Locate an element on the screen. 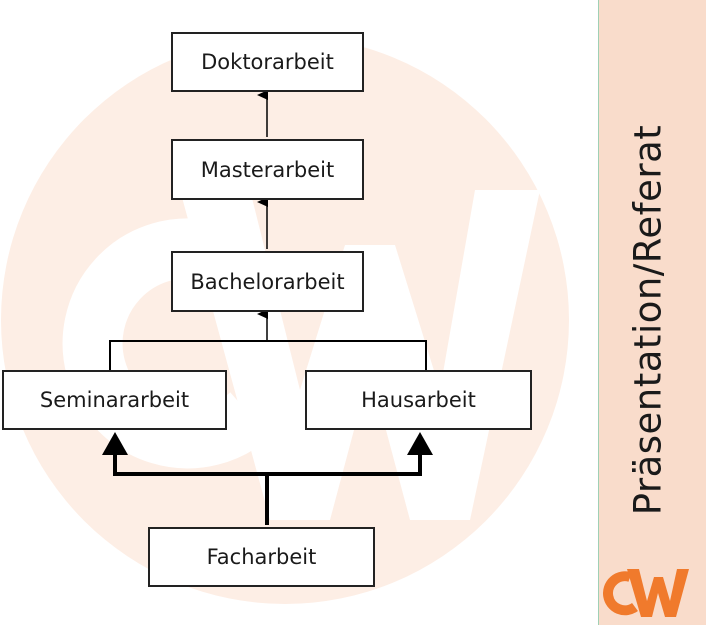 The width and height of the screenshot is (706, 625). split-facharbeit is located at coordinates (267, 465).